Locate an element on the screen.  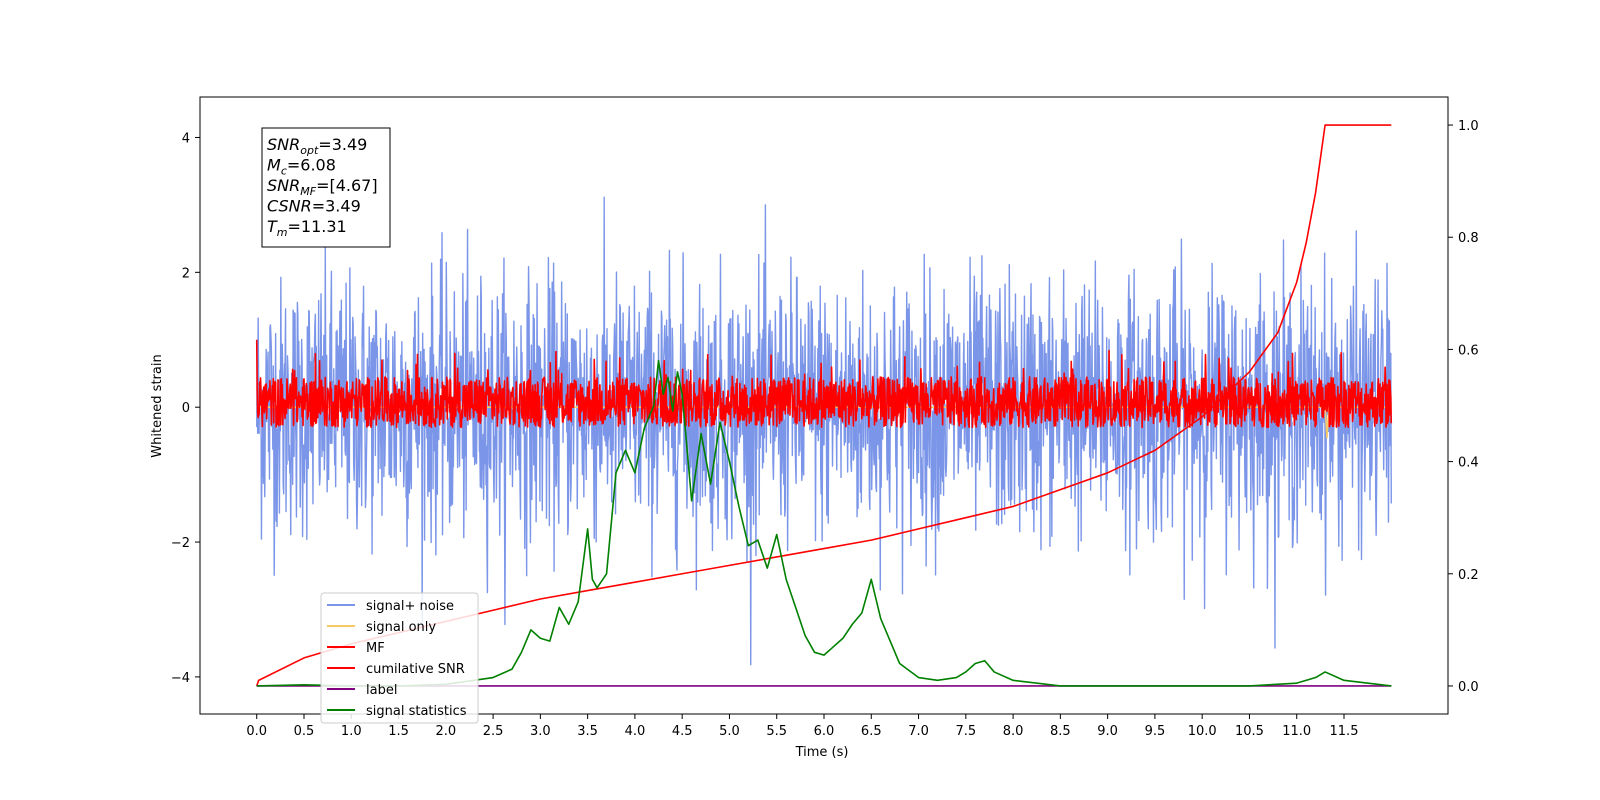
y2-tick-label: 0.4 is located at coordinates (1468, 463).